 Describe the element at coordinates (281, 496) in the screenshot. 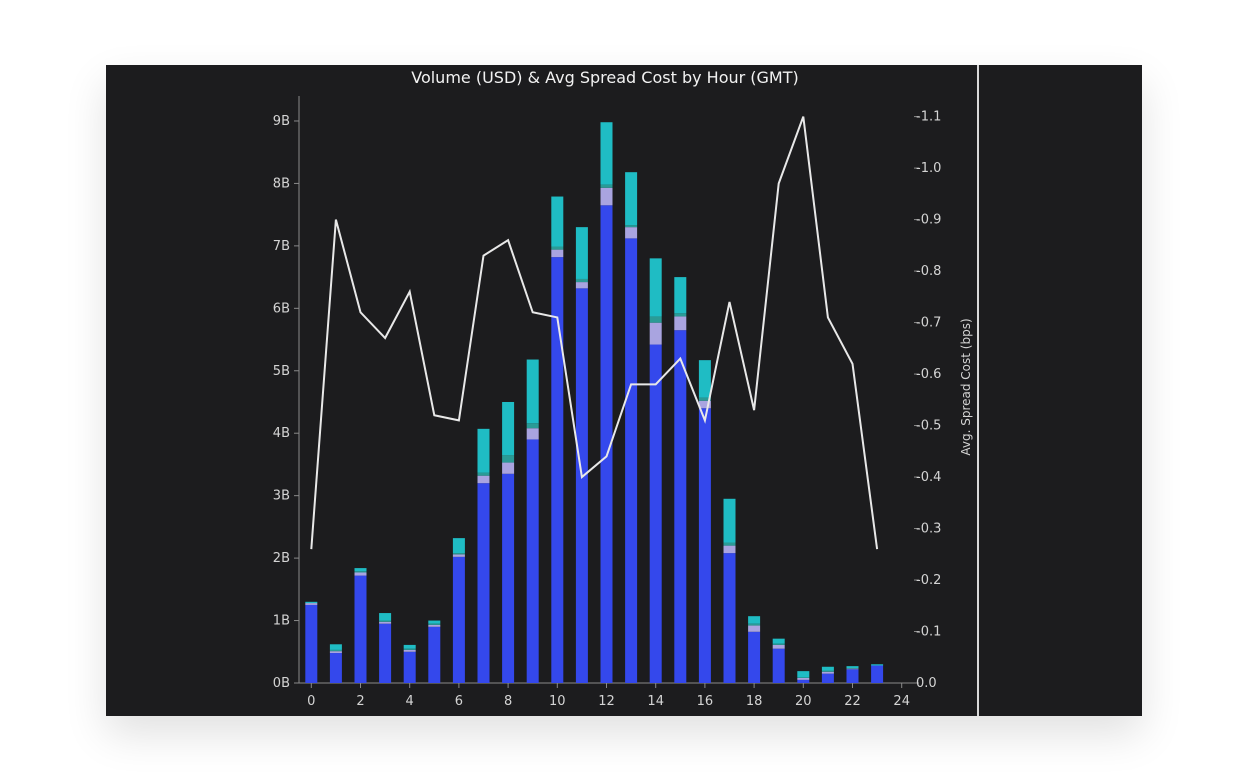

I see `y-tick-label: 3B` at that location.